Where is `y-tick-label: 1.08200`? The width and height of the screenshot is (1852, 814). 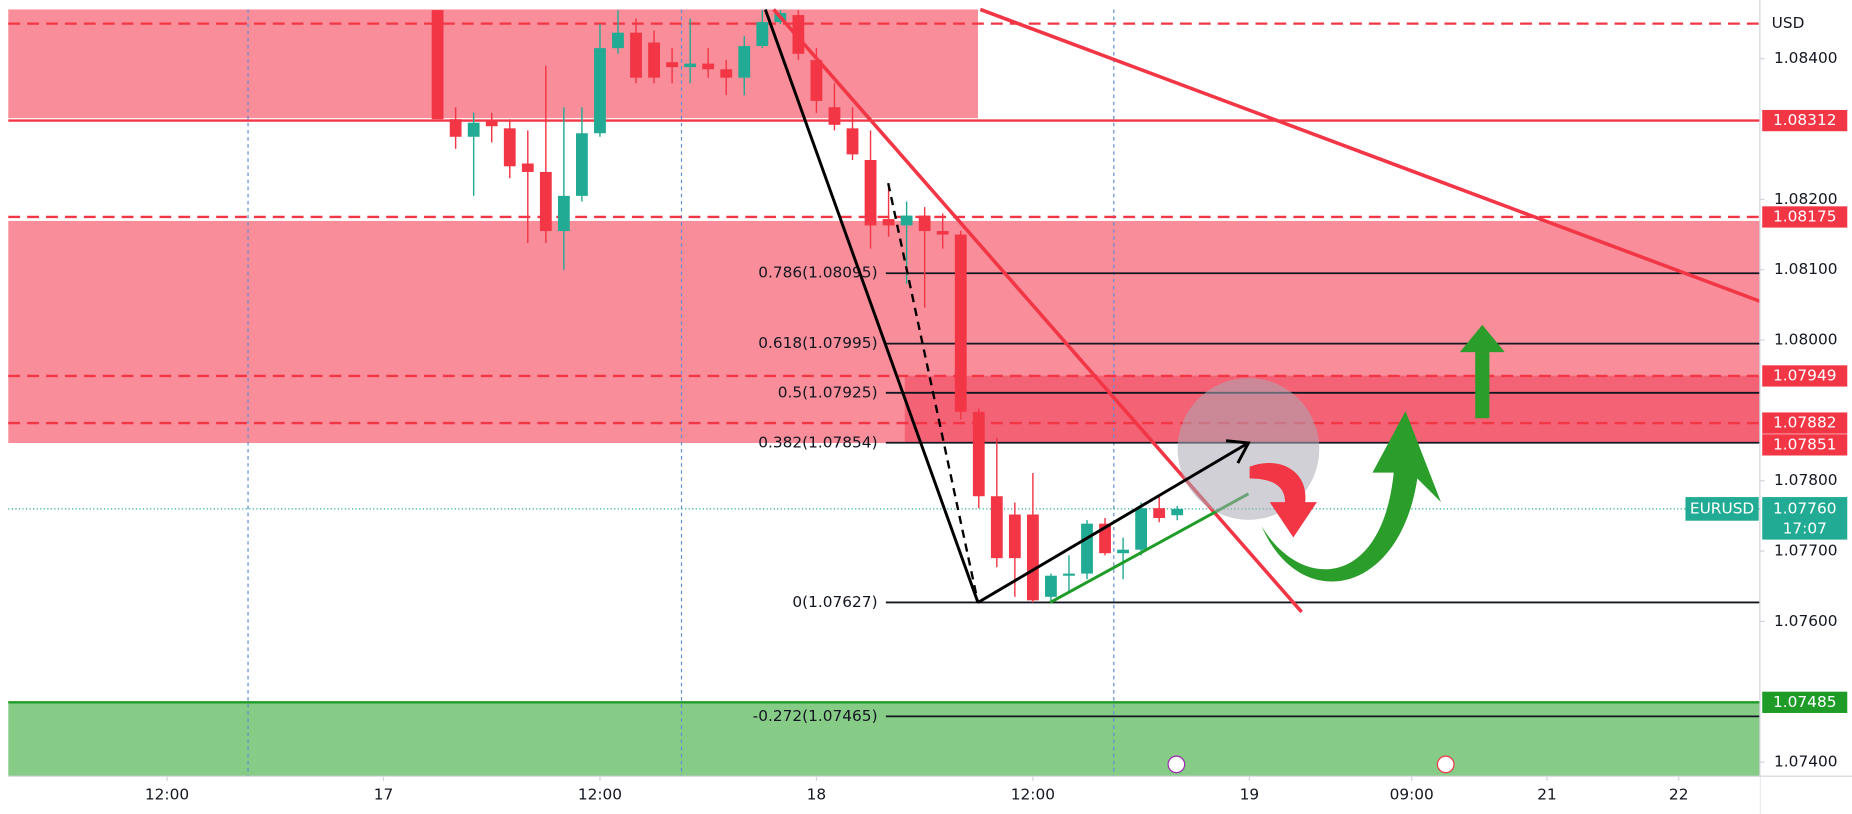 y-tick-label: 1.08200 is located at coordinates (1805, 199).